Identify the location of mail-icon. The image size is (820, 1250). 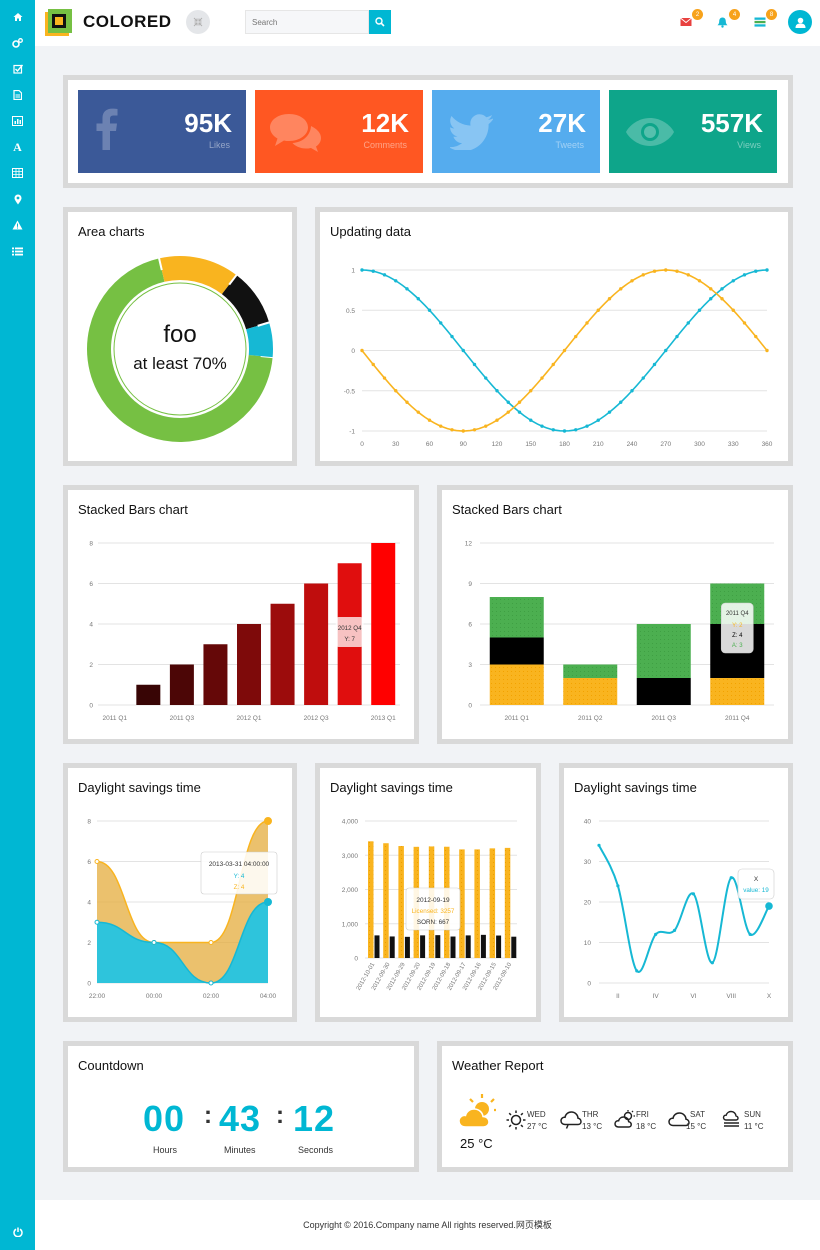
(686, 21).